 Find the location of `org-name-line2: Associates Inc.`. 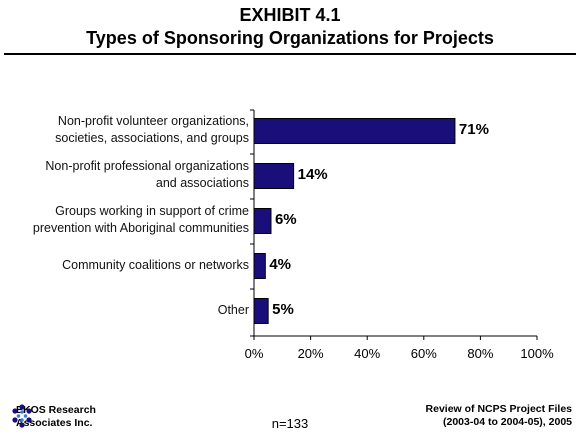

org-name-line2: Associates Inc. is located at coordinates (54, 423).